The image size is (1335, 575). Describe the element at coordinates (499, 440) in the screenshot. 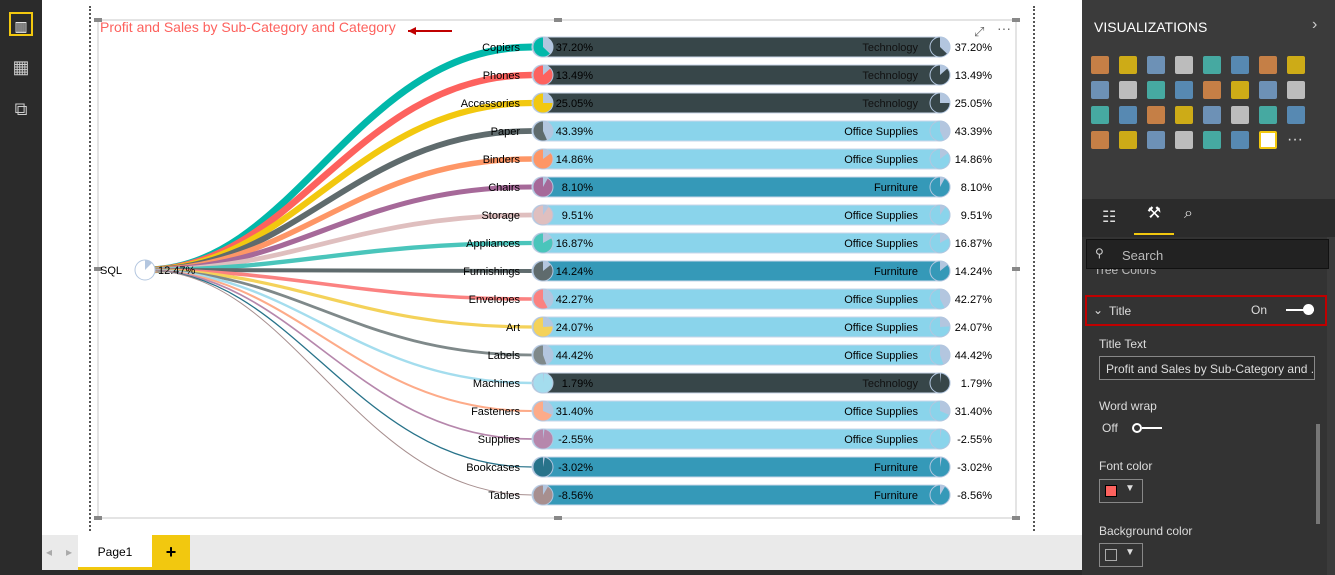

I see `subcategory-label: Supplies` at that location.